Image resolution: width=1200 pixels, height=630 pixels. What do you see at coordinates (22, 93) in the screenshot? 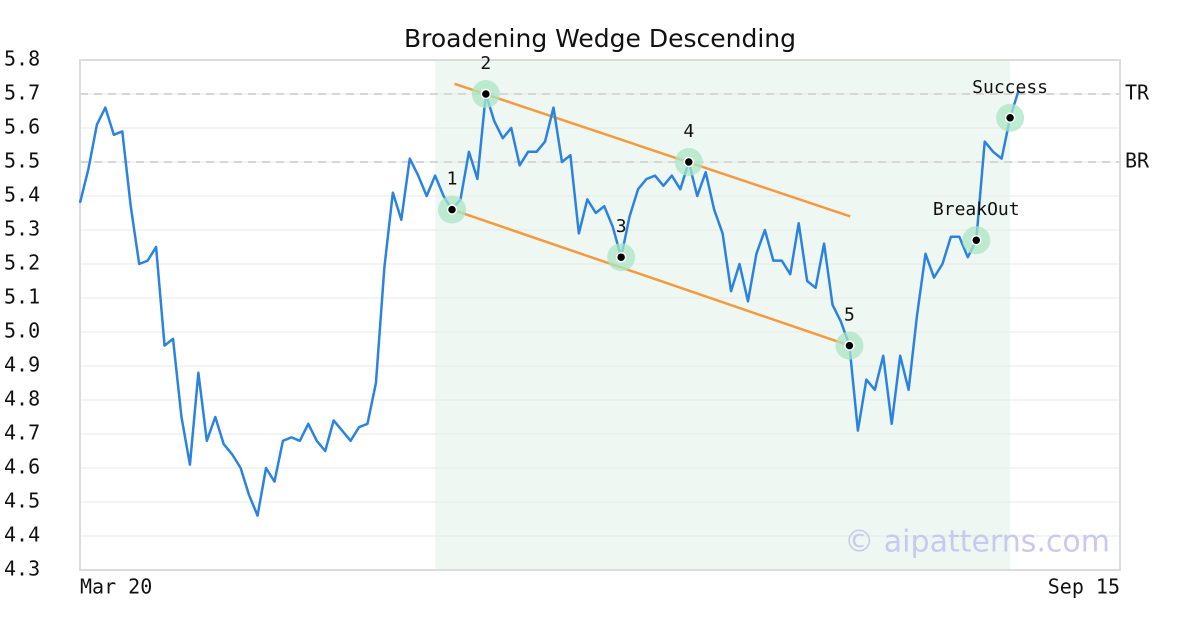
I see `y-tick-label: 5.7` at bounding box center [22, 93].